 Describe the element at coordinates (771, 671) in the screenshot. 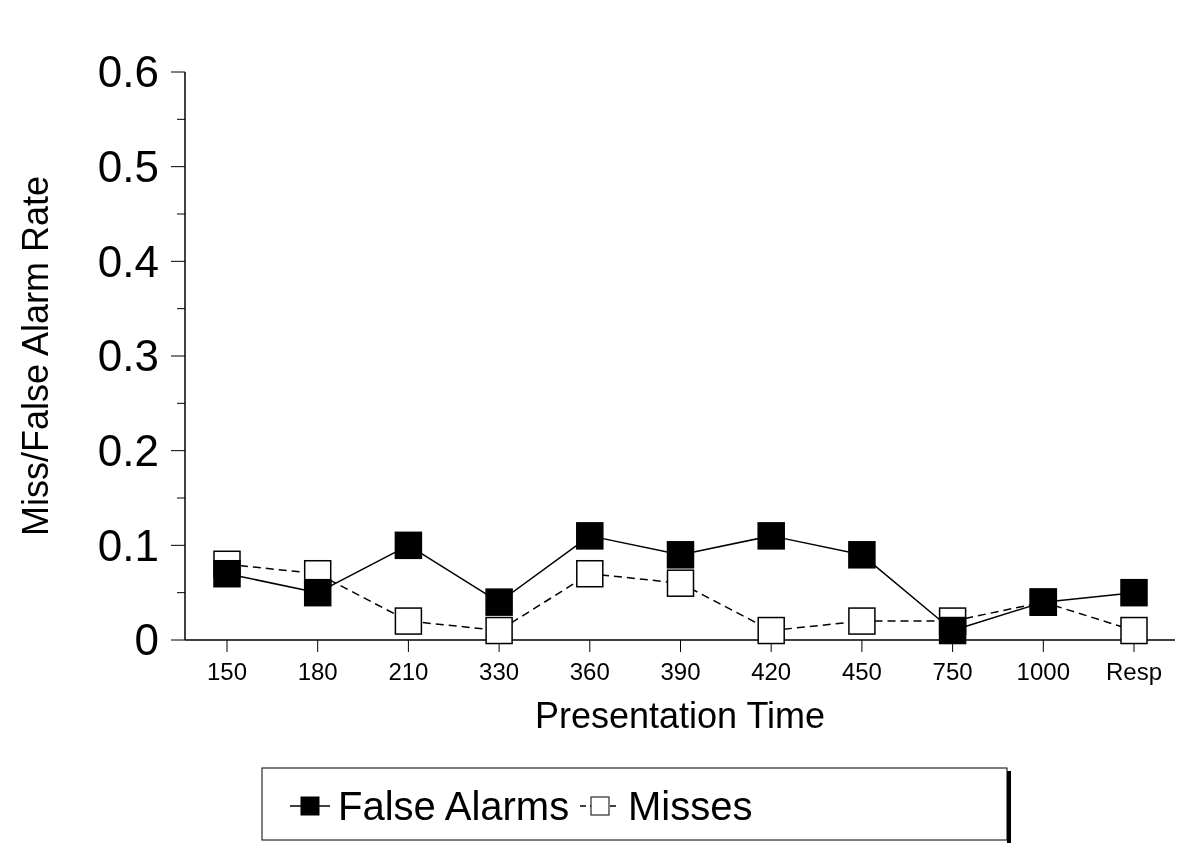

I see `x-tick-label: 420` at that location.